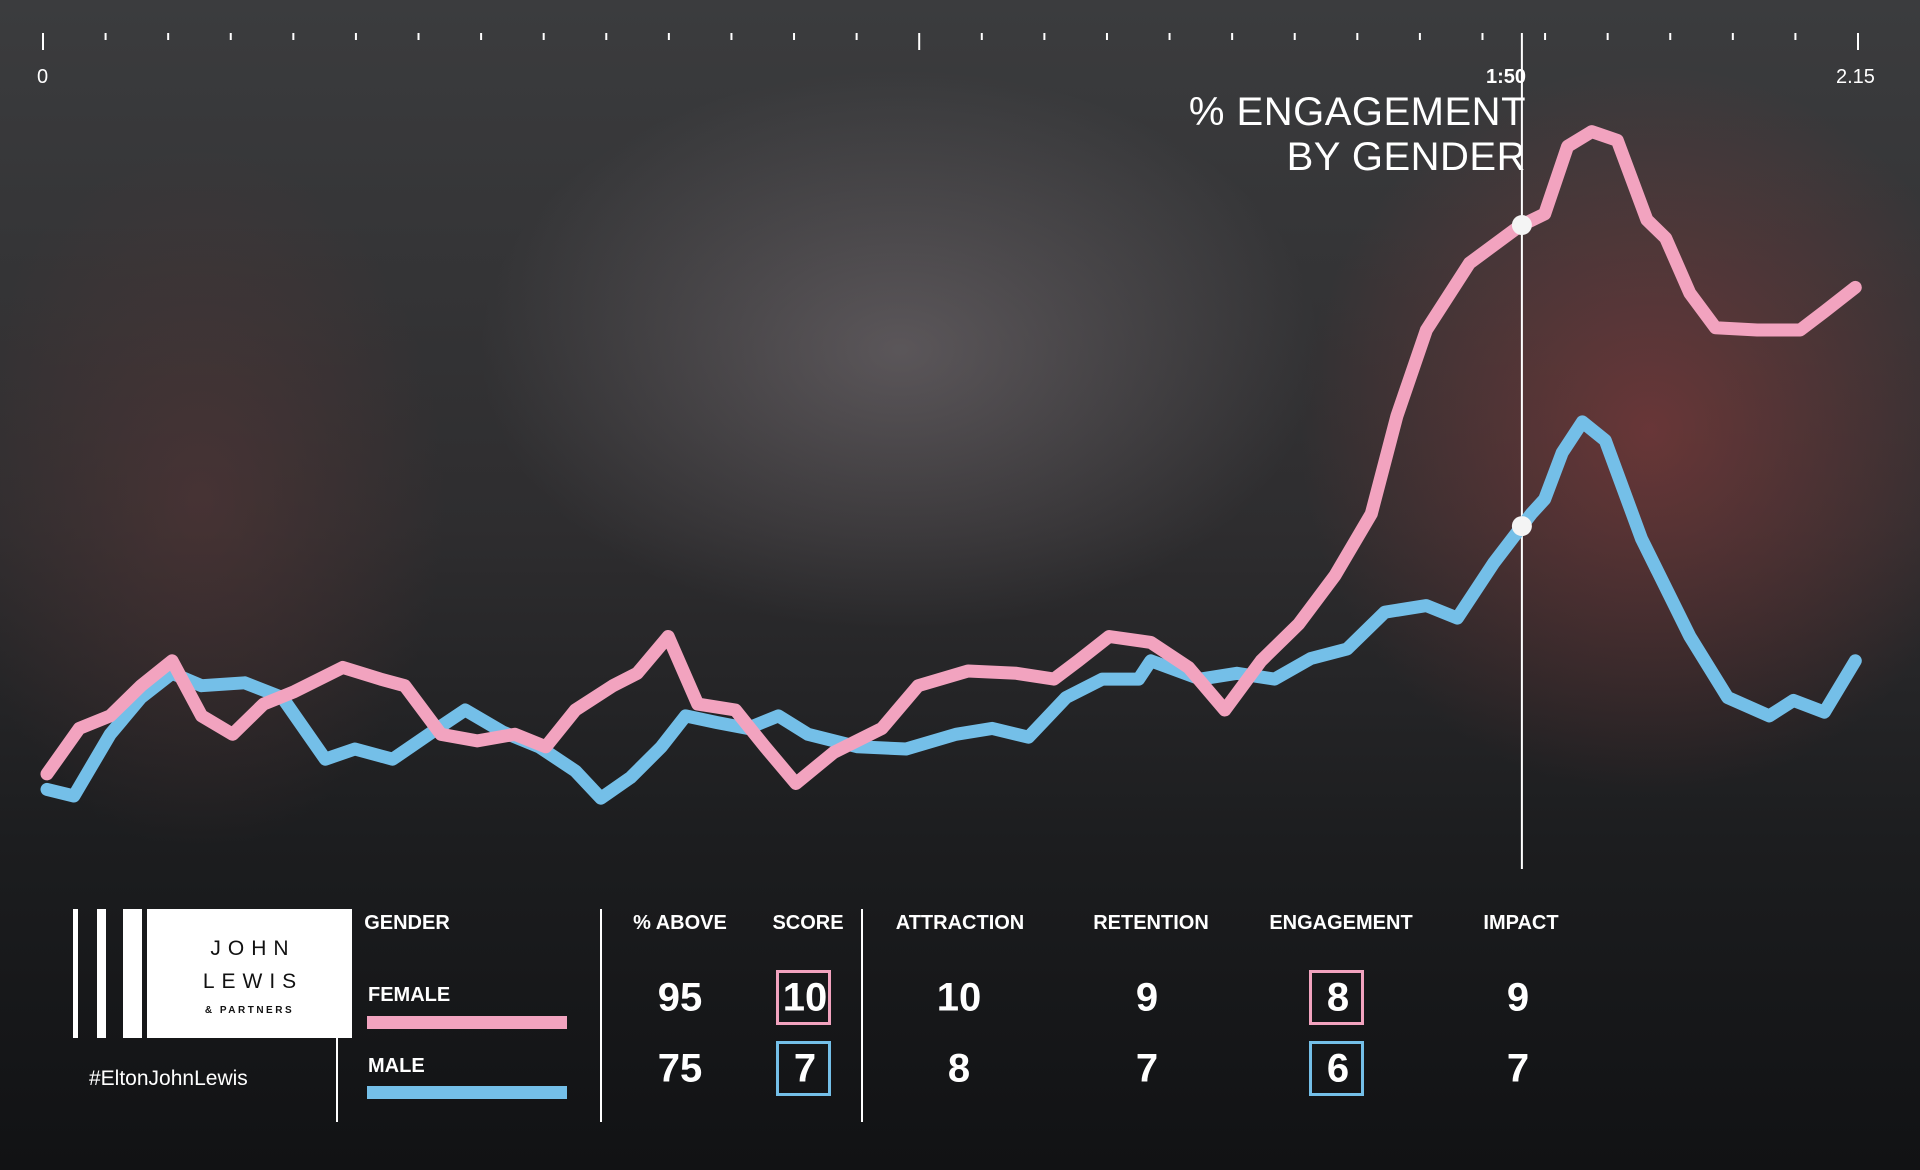 The image size is (1920, 1170). I want to click on female-legend-bar, so click(467, 1022).